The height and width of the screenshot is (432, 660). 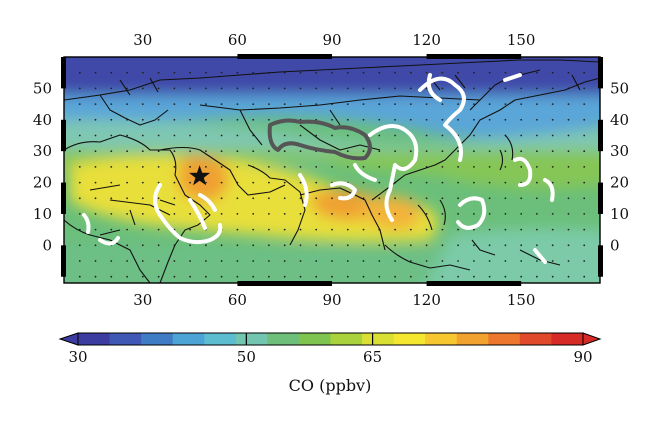 What do you see at coordinates (200, 175) in the screenshot?
I see `source-star-marker` at bounding box center [200, 175].